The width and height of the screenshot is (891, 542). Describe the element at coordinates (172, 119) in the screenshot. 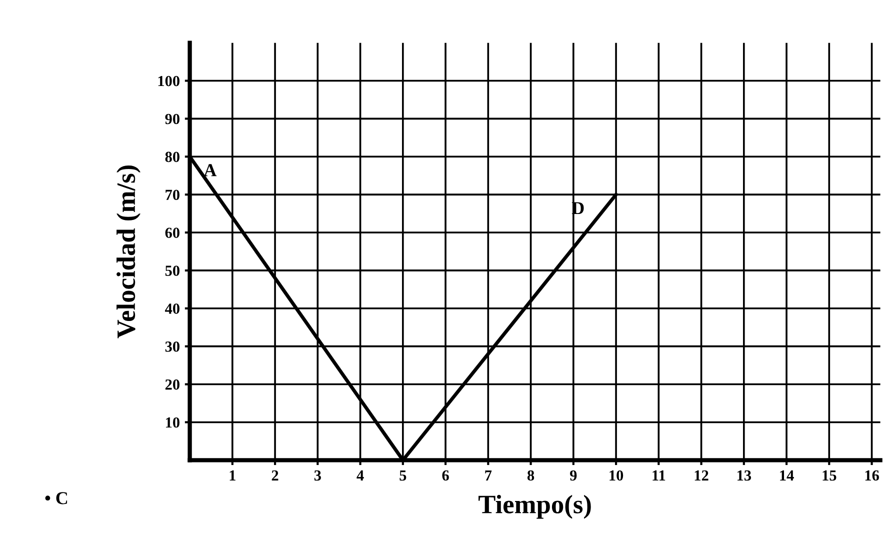

I see `y-tick-label: 90` at that location.